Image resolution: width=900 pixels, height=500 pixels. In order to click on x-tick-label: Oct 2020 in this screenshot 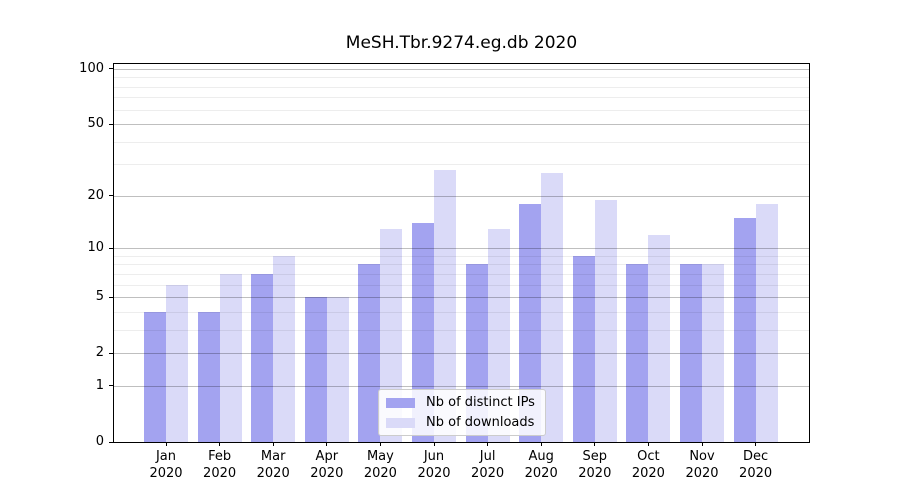, I will do `click(648, 465)`.